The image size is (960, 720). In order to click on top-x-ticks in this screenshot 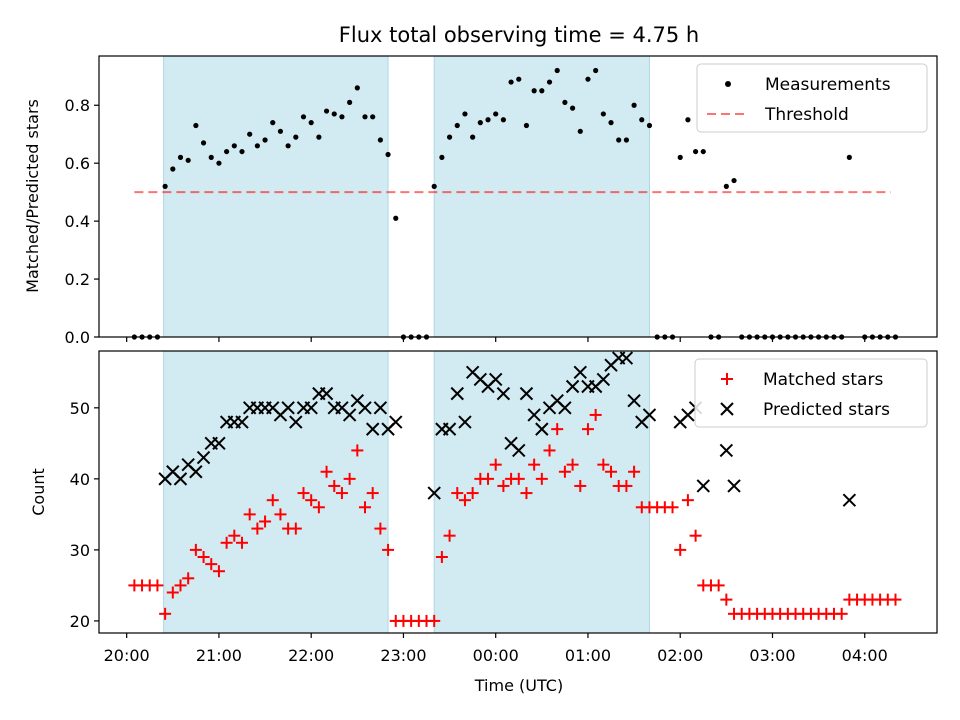, I will do `click(496, 339)`.